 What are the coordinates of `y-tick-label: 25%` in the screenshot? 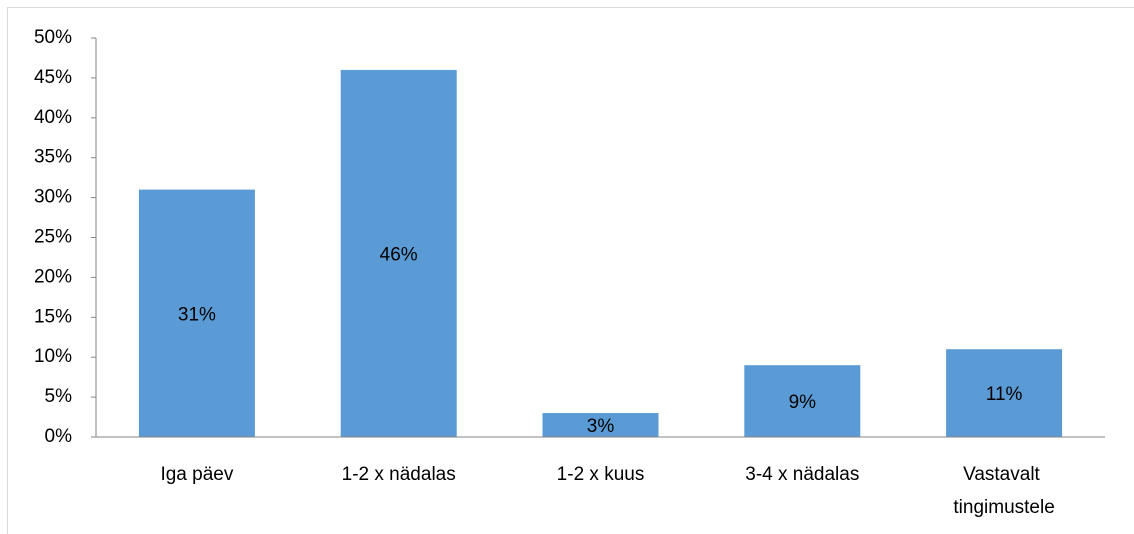 It's located at (53, 237).